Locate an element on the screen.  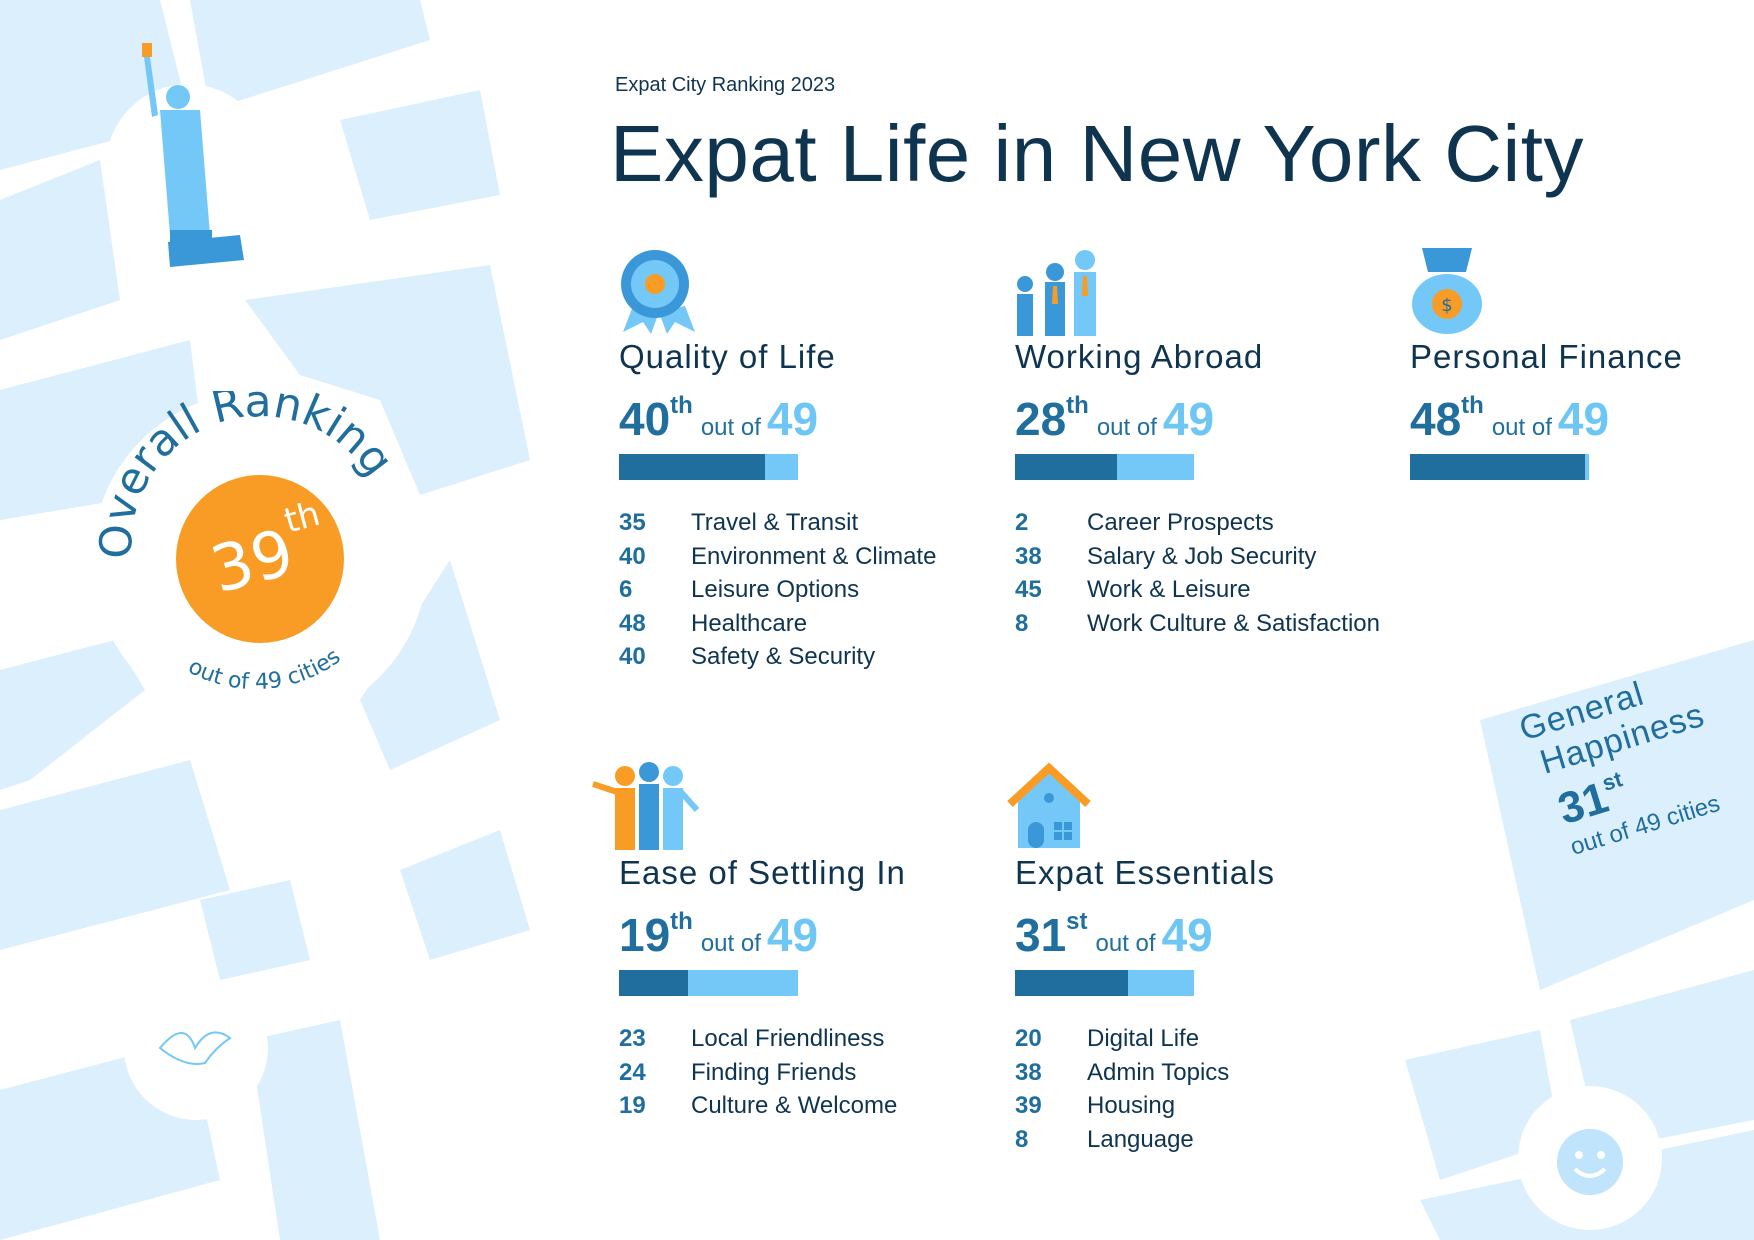
subcategory-rank: 35 is located at coordinates (632, 522).